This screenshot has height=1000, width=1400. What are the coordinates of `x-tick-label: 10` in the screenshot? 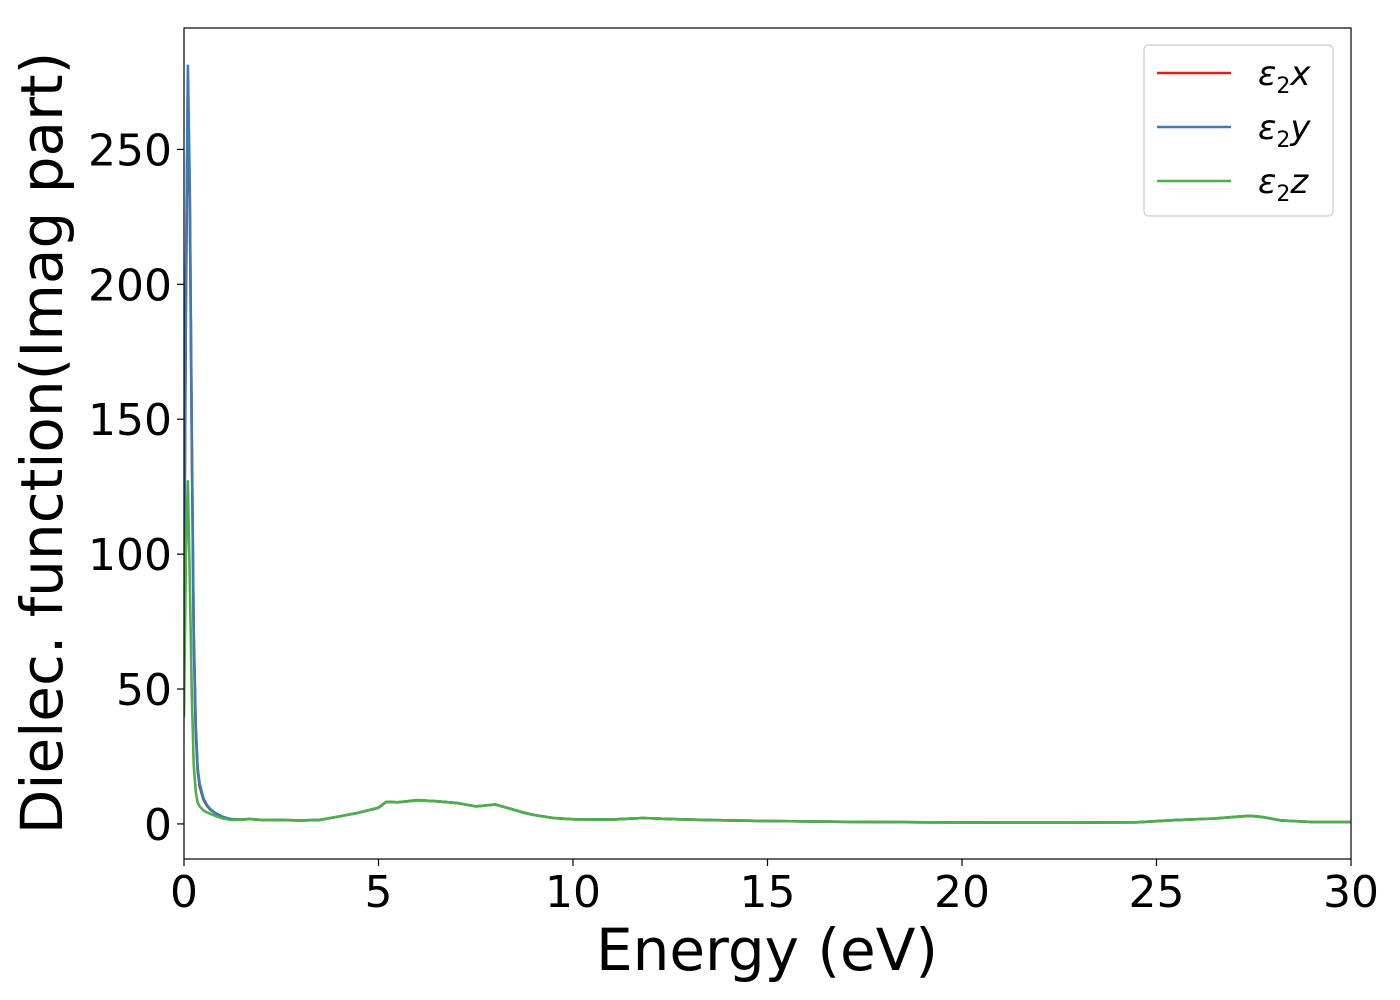 It's located at (573, 892).